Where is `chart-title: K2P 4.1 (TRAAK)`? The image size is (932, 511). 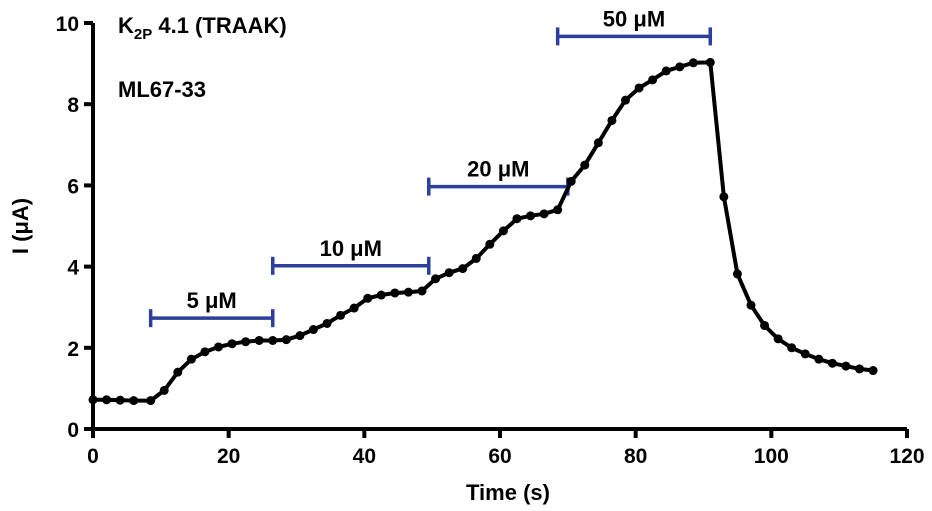
chart-title: K2P 4.1 (TRAAK) is located at coordinates (202, 28).